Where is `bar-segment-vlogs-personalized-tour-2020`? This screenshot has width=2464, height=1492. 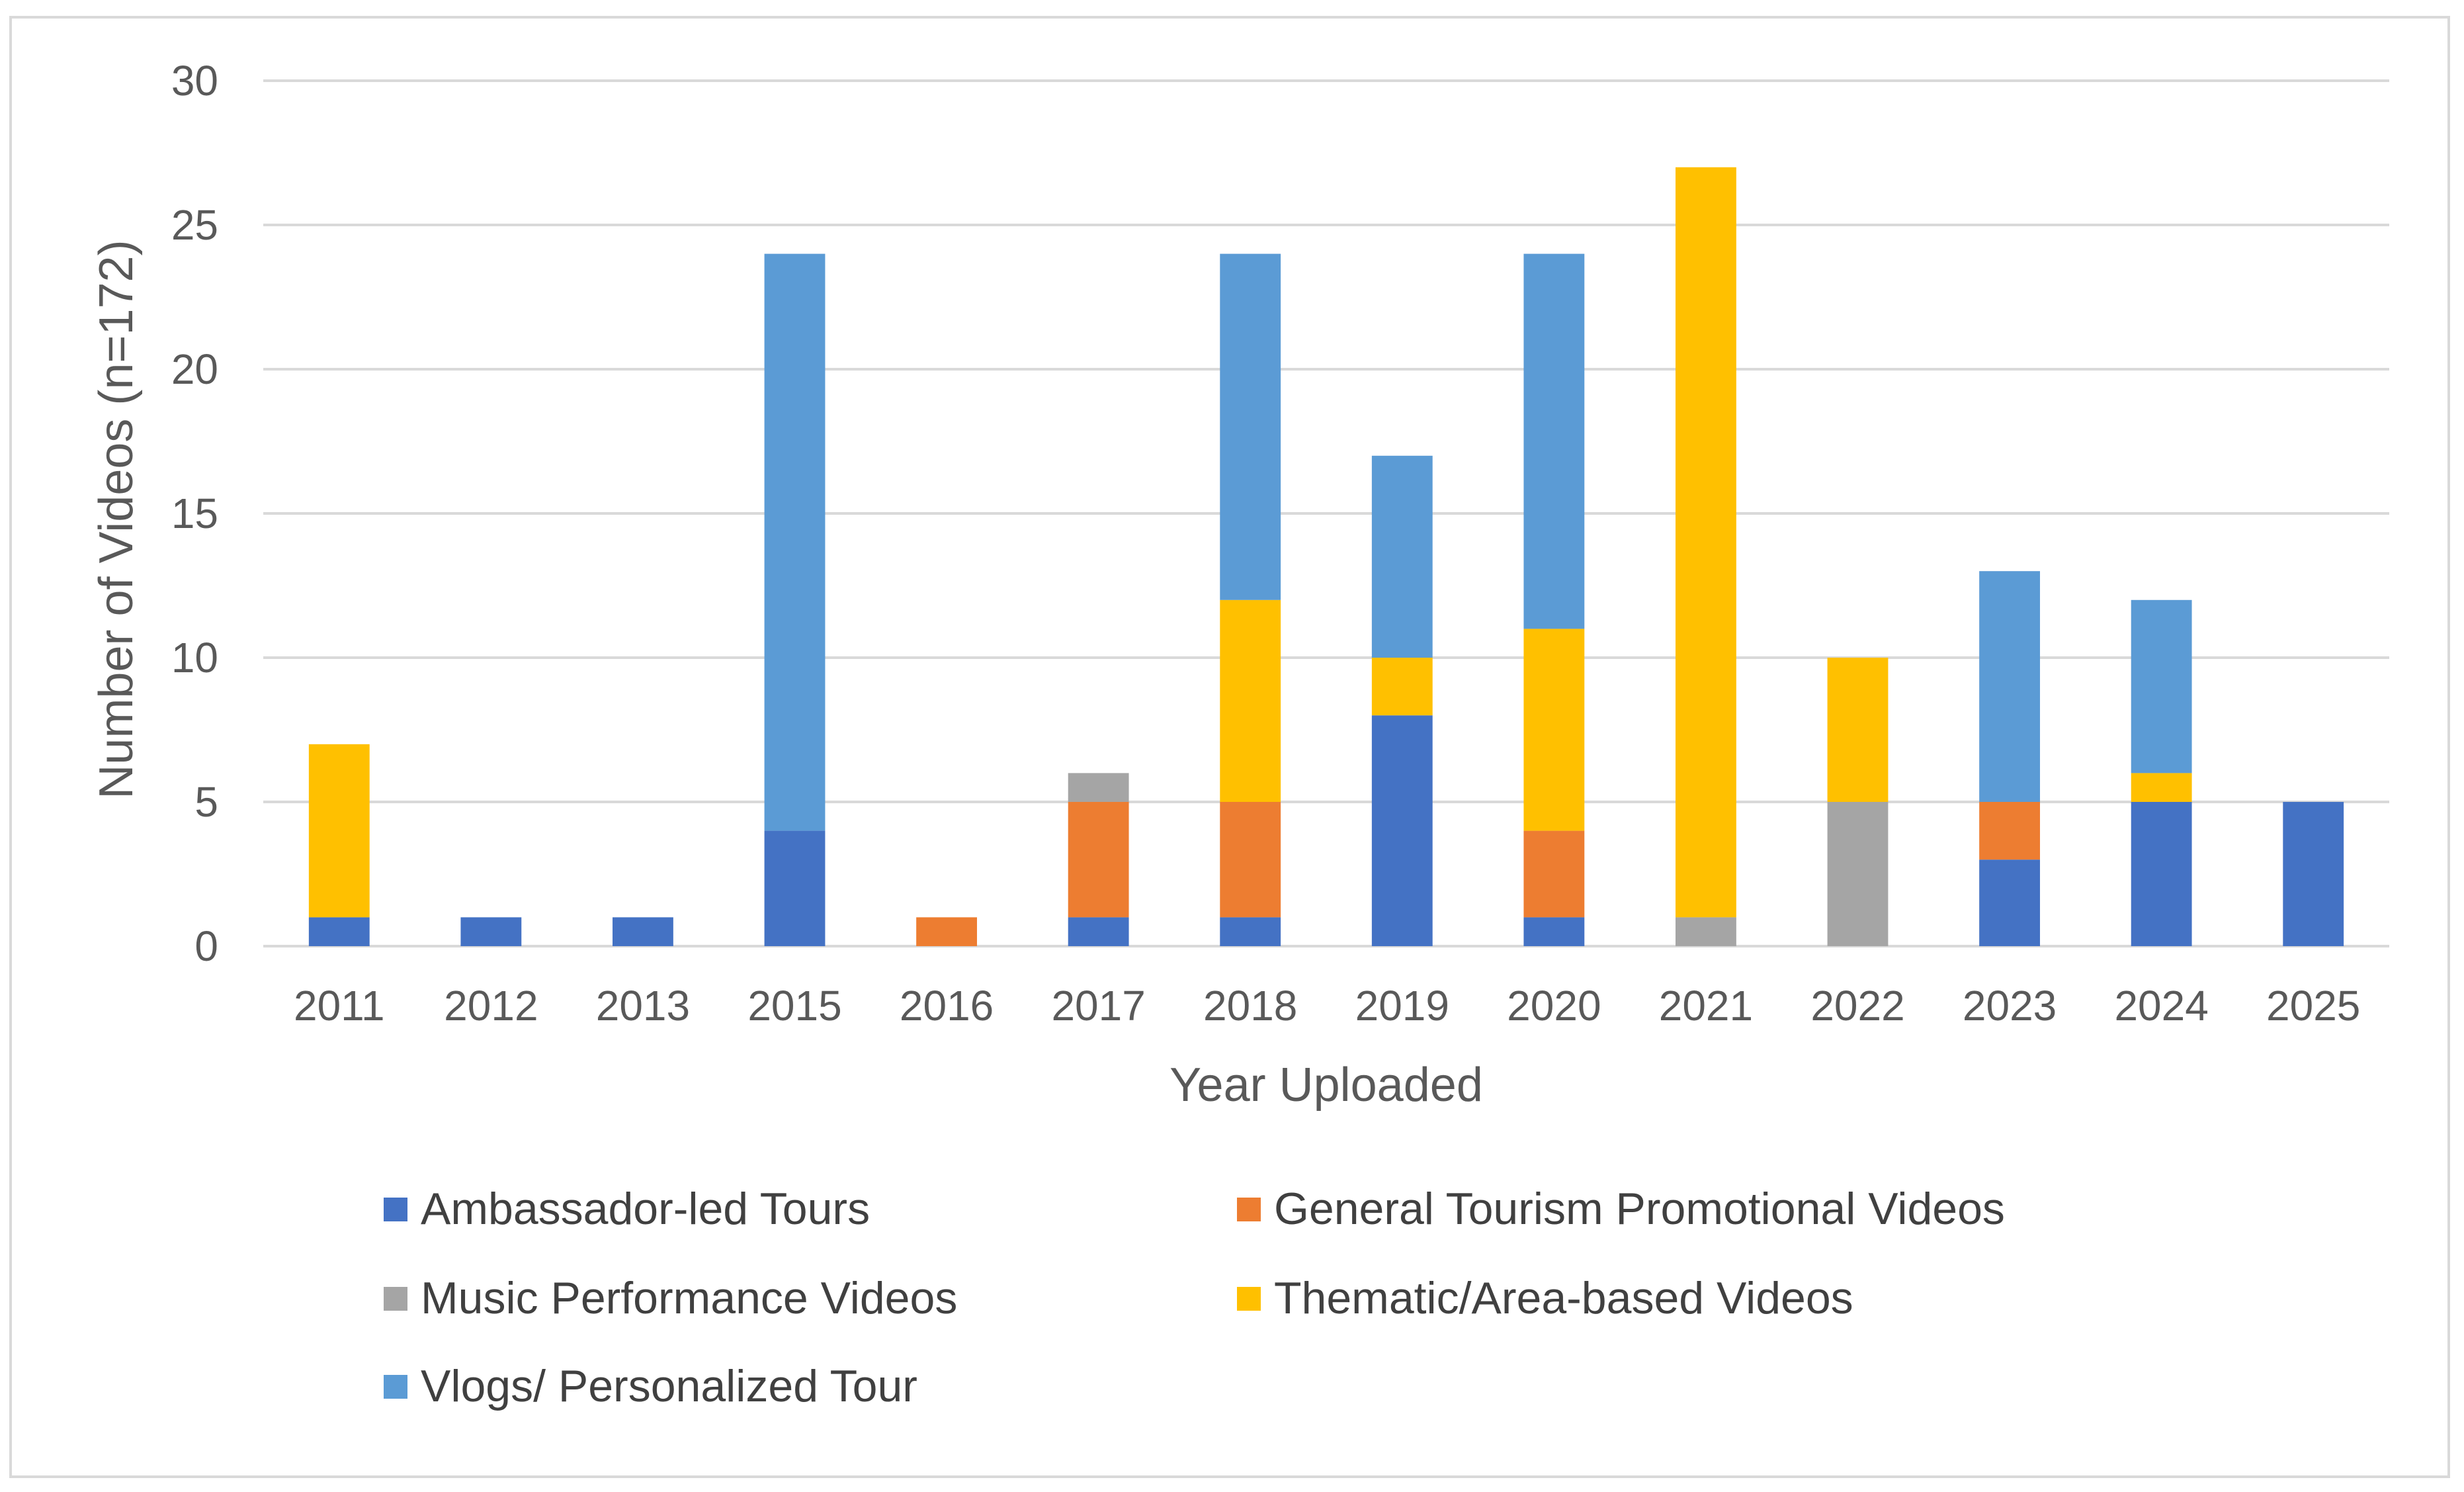 bar-segment-vlogs-personalized-tour-2020 is located at coordinates (1554, 441).